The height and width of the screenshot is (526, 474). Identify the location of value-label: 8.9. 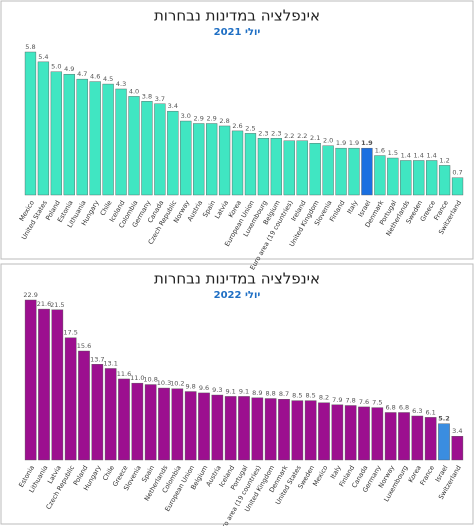
(257, 393).